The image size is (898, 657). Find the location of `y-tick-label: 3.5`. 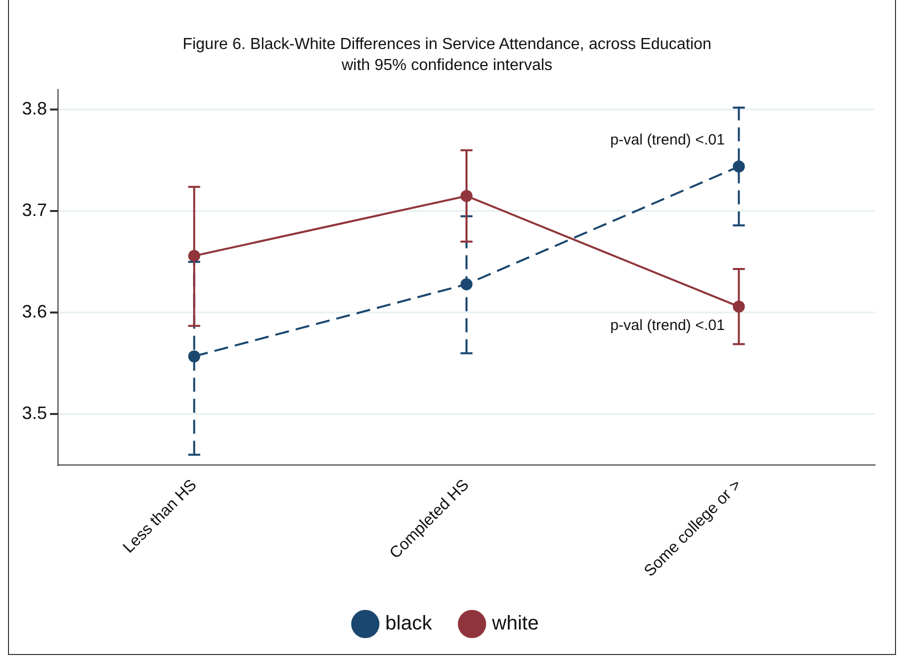

y-tick-label: 3.5 is located at coordinates (35, 413).